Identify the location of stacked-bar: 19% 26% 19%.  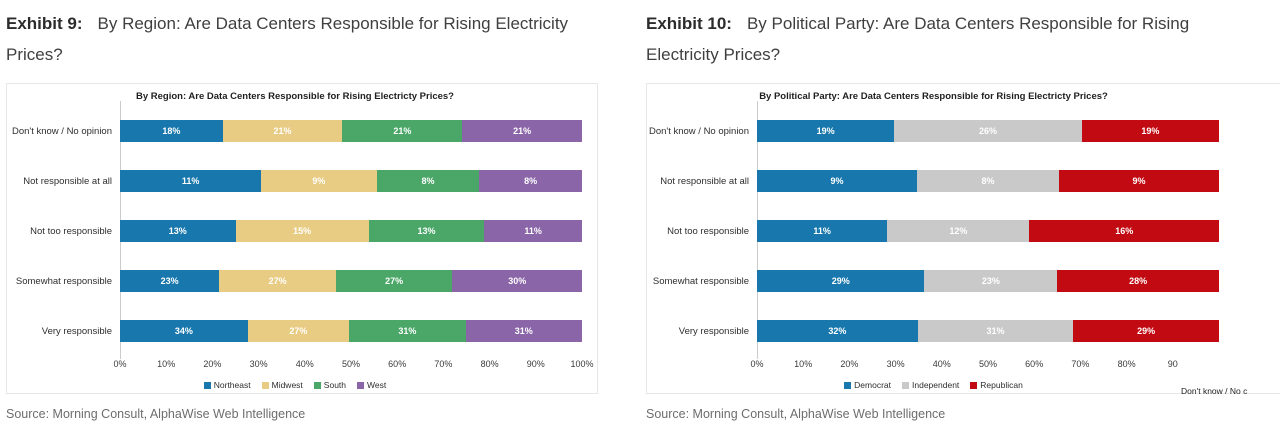
(988, 131).